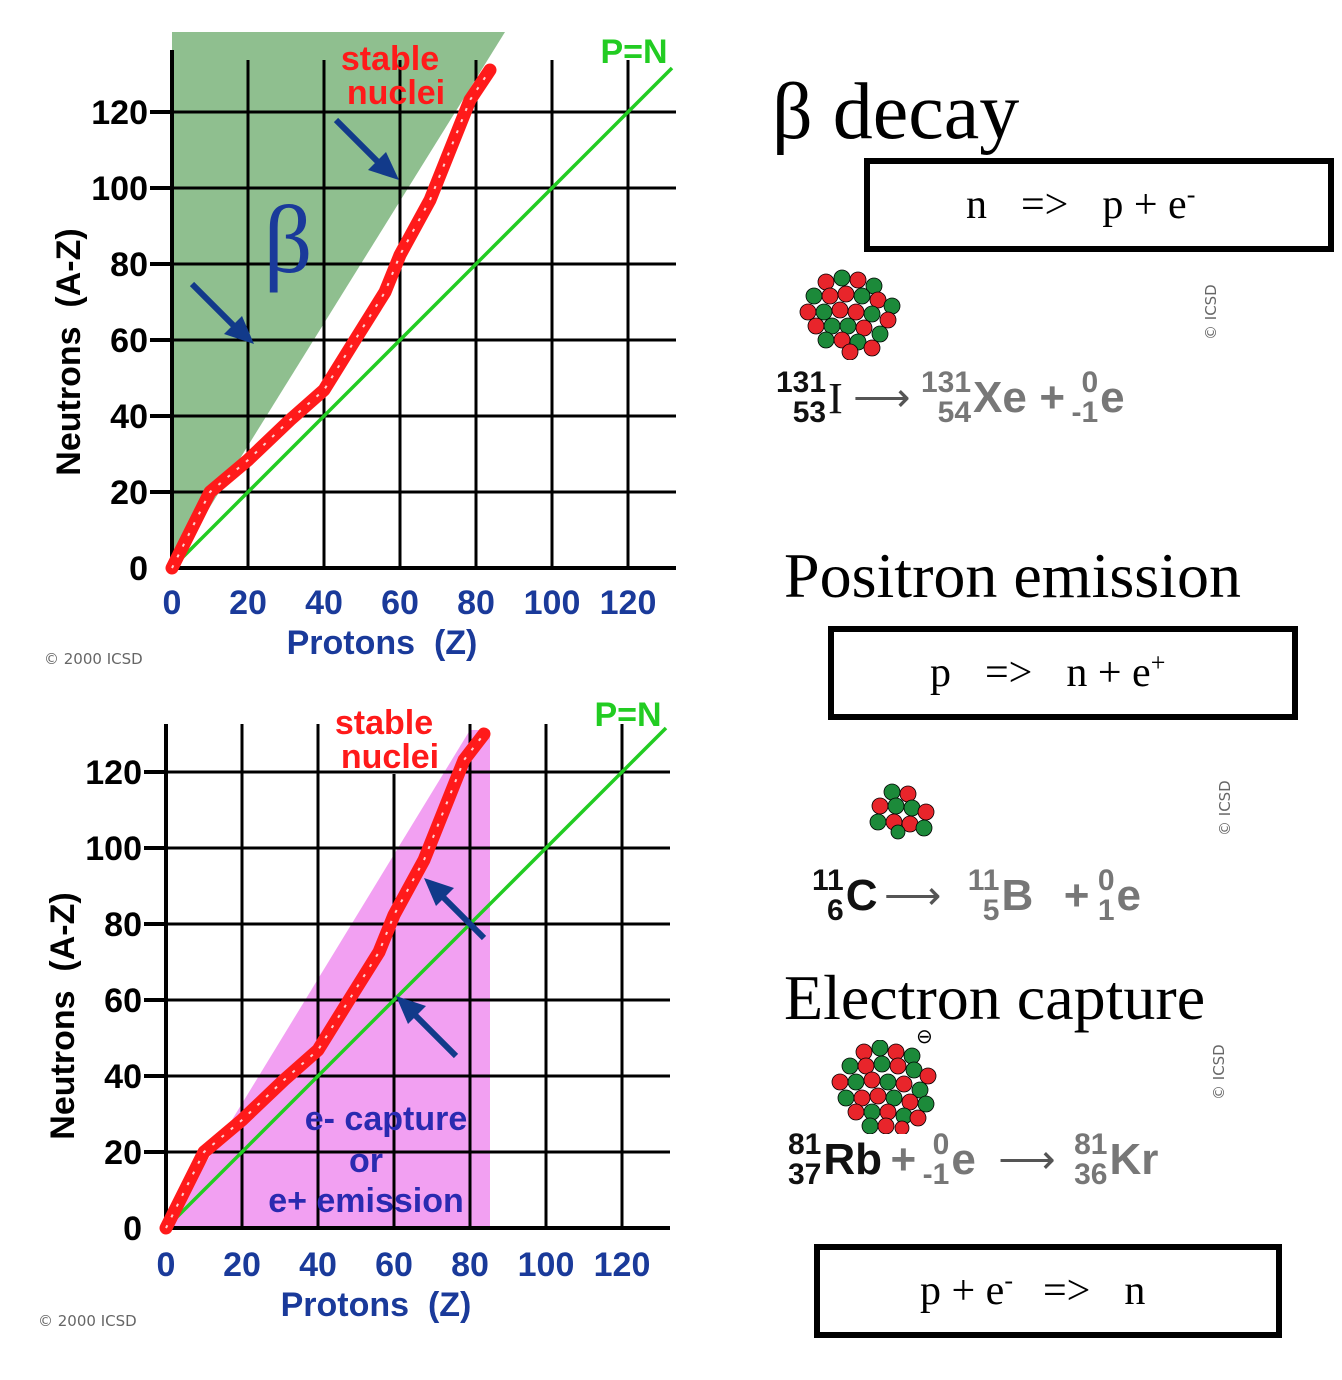 This screenshot has width=1342, height=1380. Describe the element at coordinates (386, 1119) in the screenshot. I see `region-label-line1: e- capture` at that location.